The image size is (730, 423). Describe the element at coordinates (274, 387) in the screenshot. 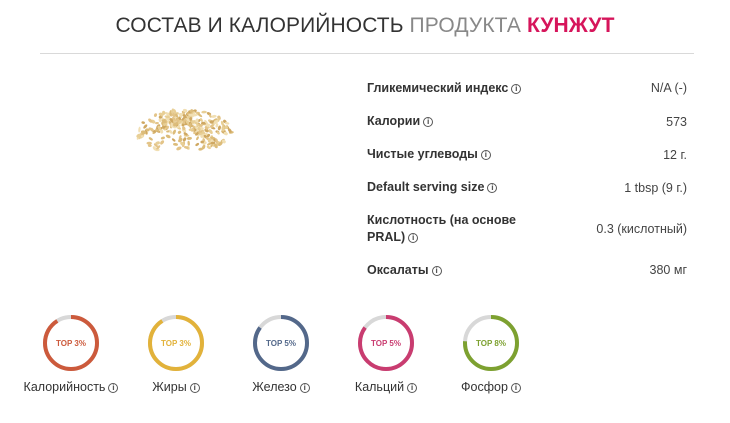

I see `ranking-label: Железо` at that location.